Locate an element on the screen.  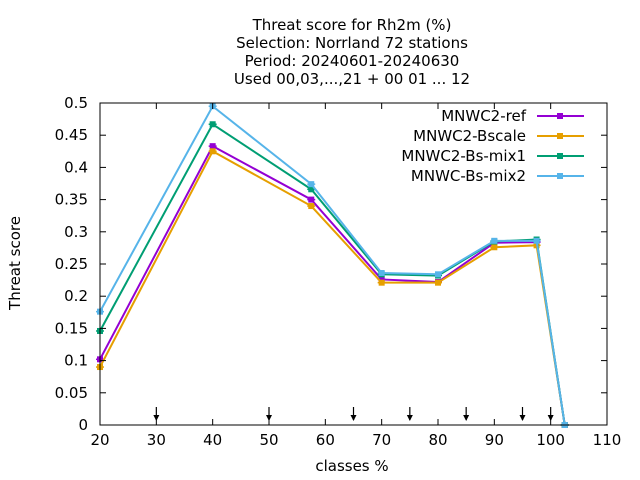
y-tick-label: 0.2 is located at coordinates (76, 296).